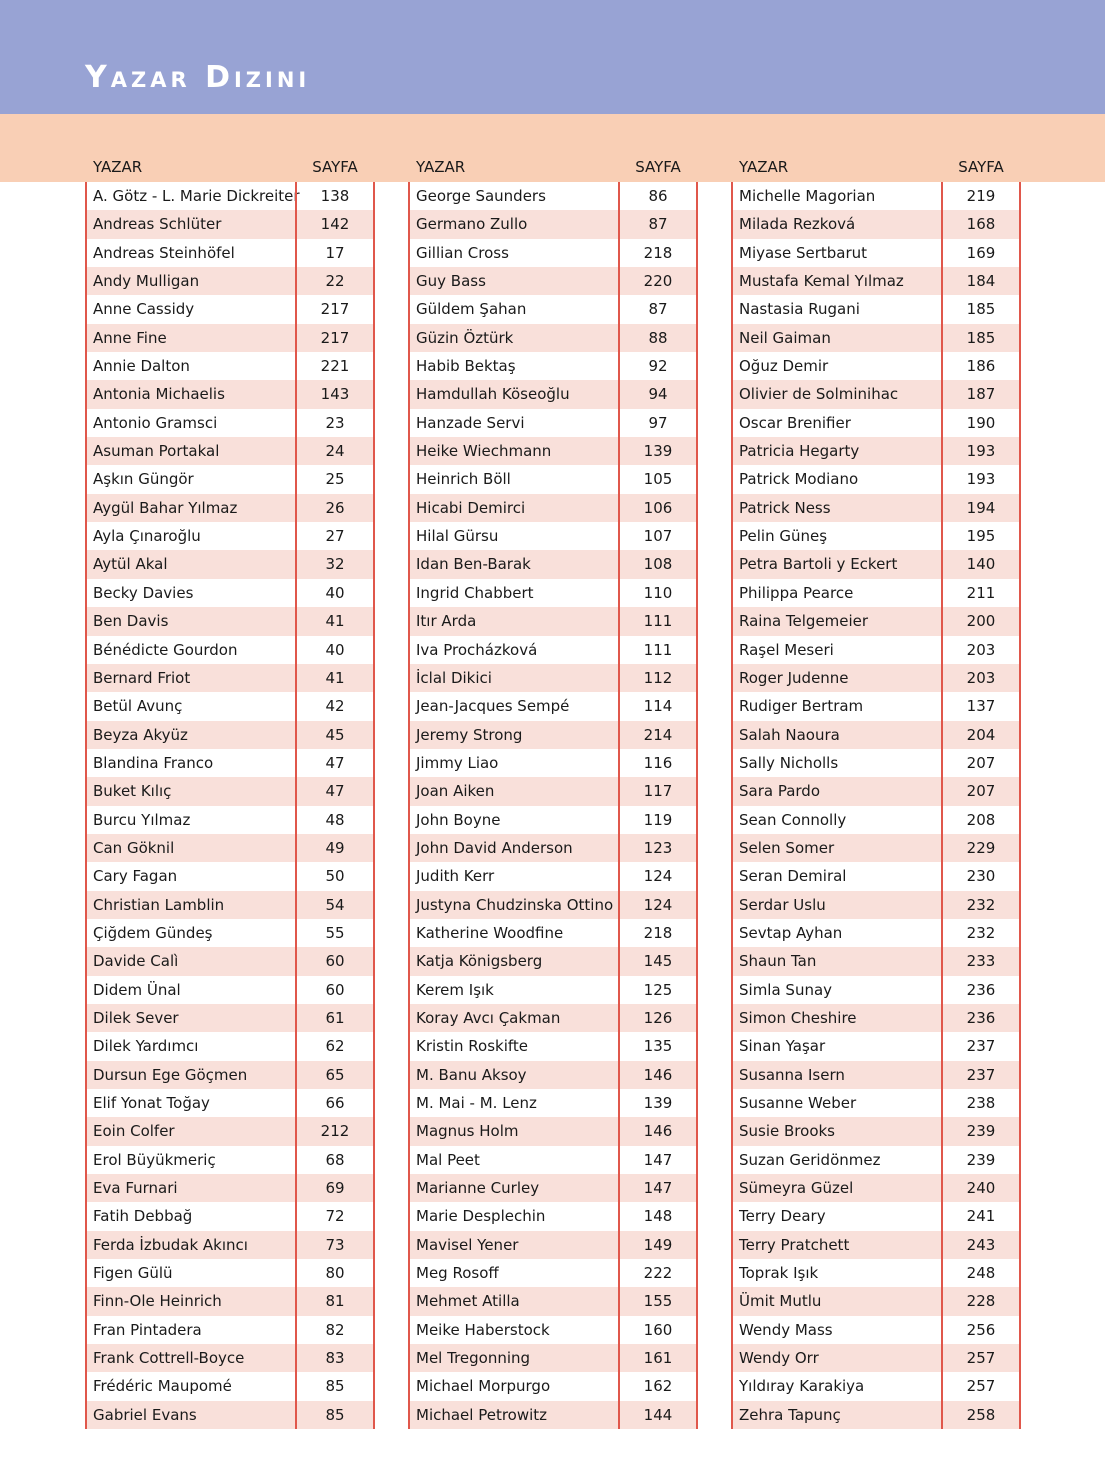  Describe the element at coordinates (877, 196) in the screenshot. I see `index-row: Michelle Magorian 219` at that location.